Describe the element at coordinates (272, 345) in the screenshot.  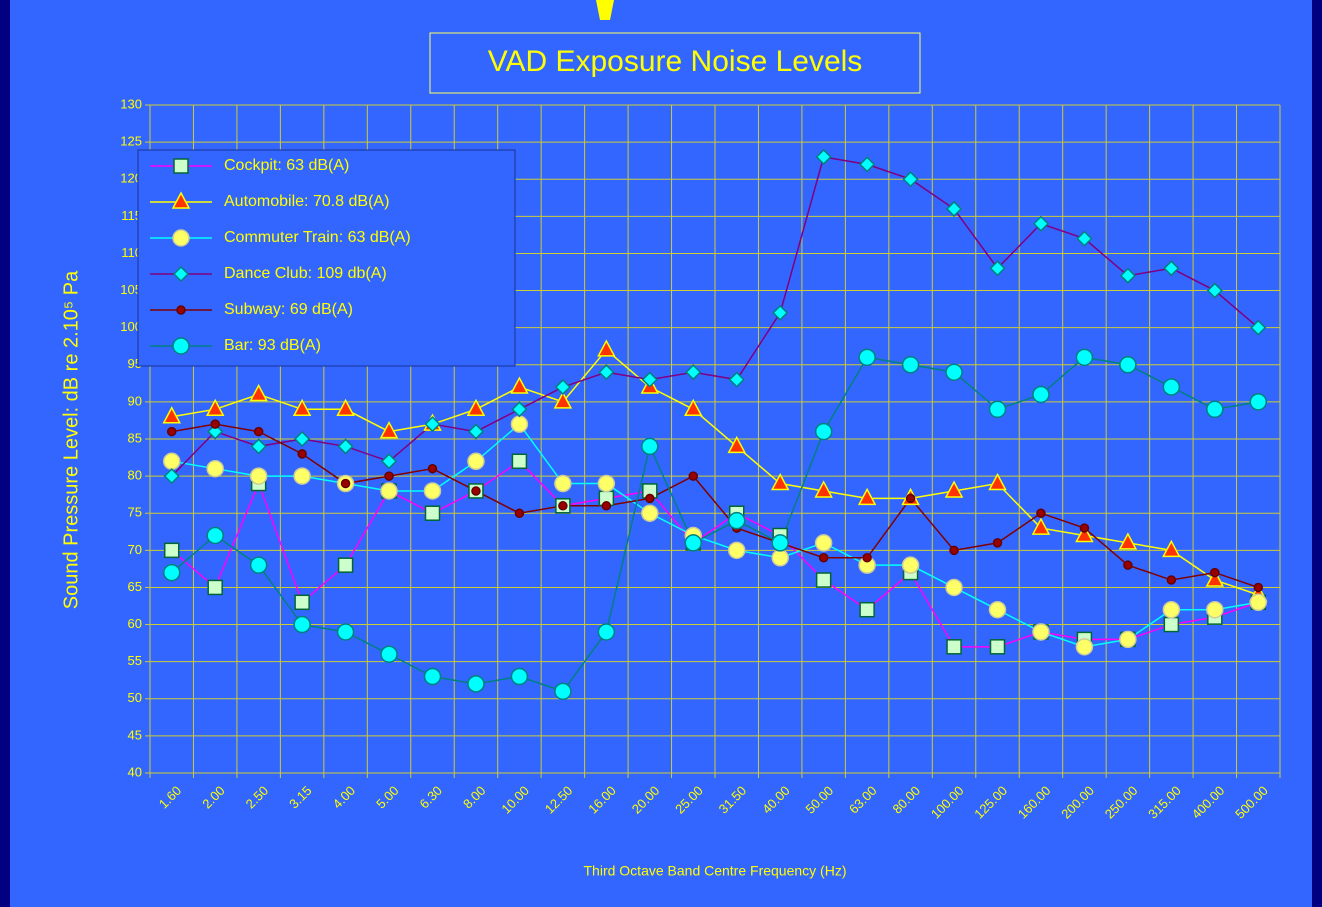
I see `legend-label: Bar: 93 dB(A)` at that location.